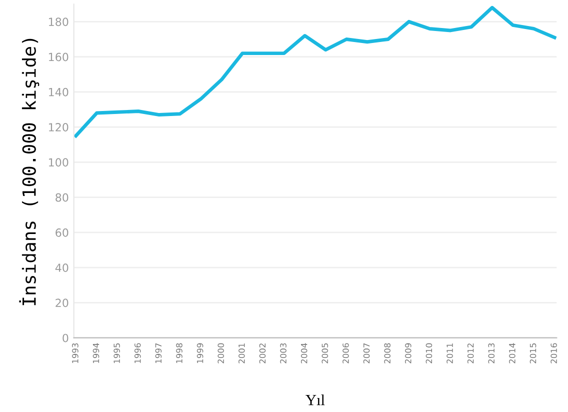  Describe the element at coordinates (241, 353) in the screenshot. I see `x-tick-label: 2001` at that location.